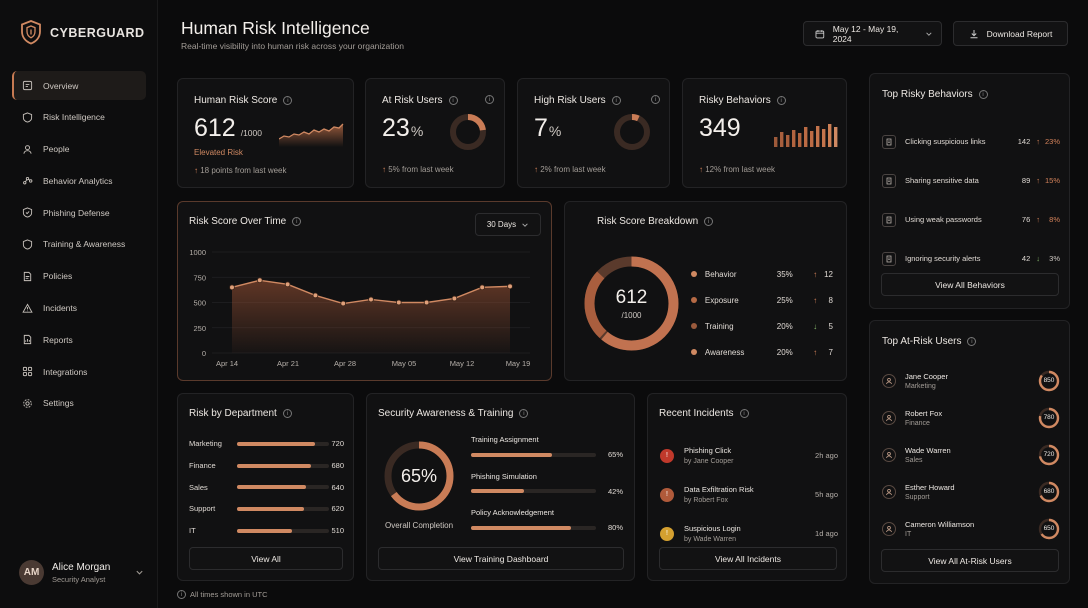  What do you see at coordinates (971, 491) in the screenshot?
I see `at-risk-user-row: Esther Howard Support 680` at bounding box center [971, 491].